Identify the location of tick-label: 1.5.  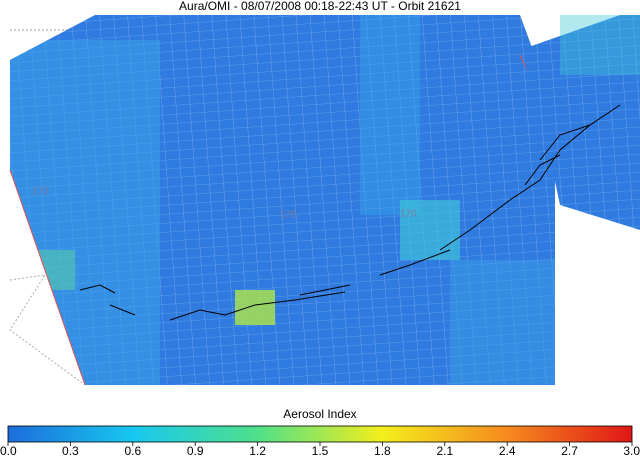
(320, 451).